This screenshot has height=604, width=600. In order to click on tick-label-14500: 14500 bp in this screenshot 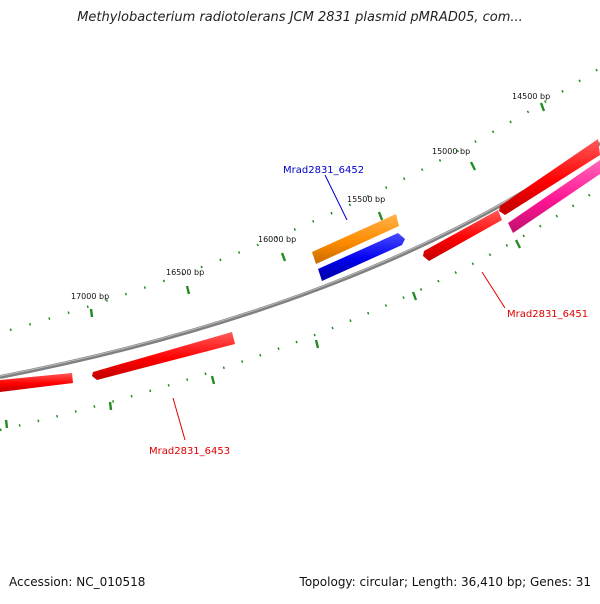, I will do `click(531, 96)`.